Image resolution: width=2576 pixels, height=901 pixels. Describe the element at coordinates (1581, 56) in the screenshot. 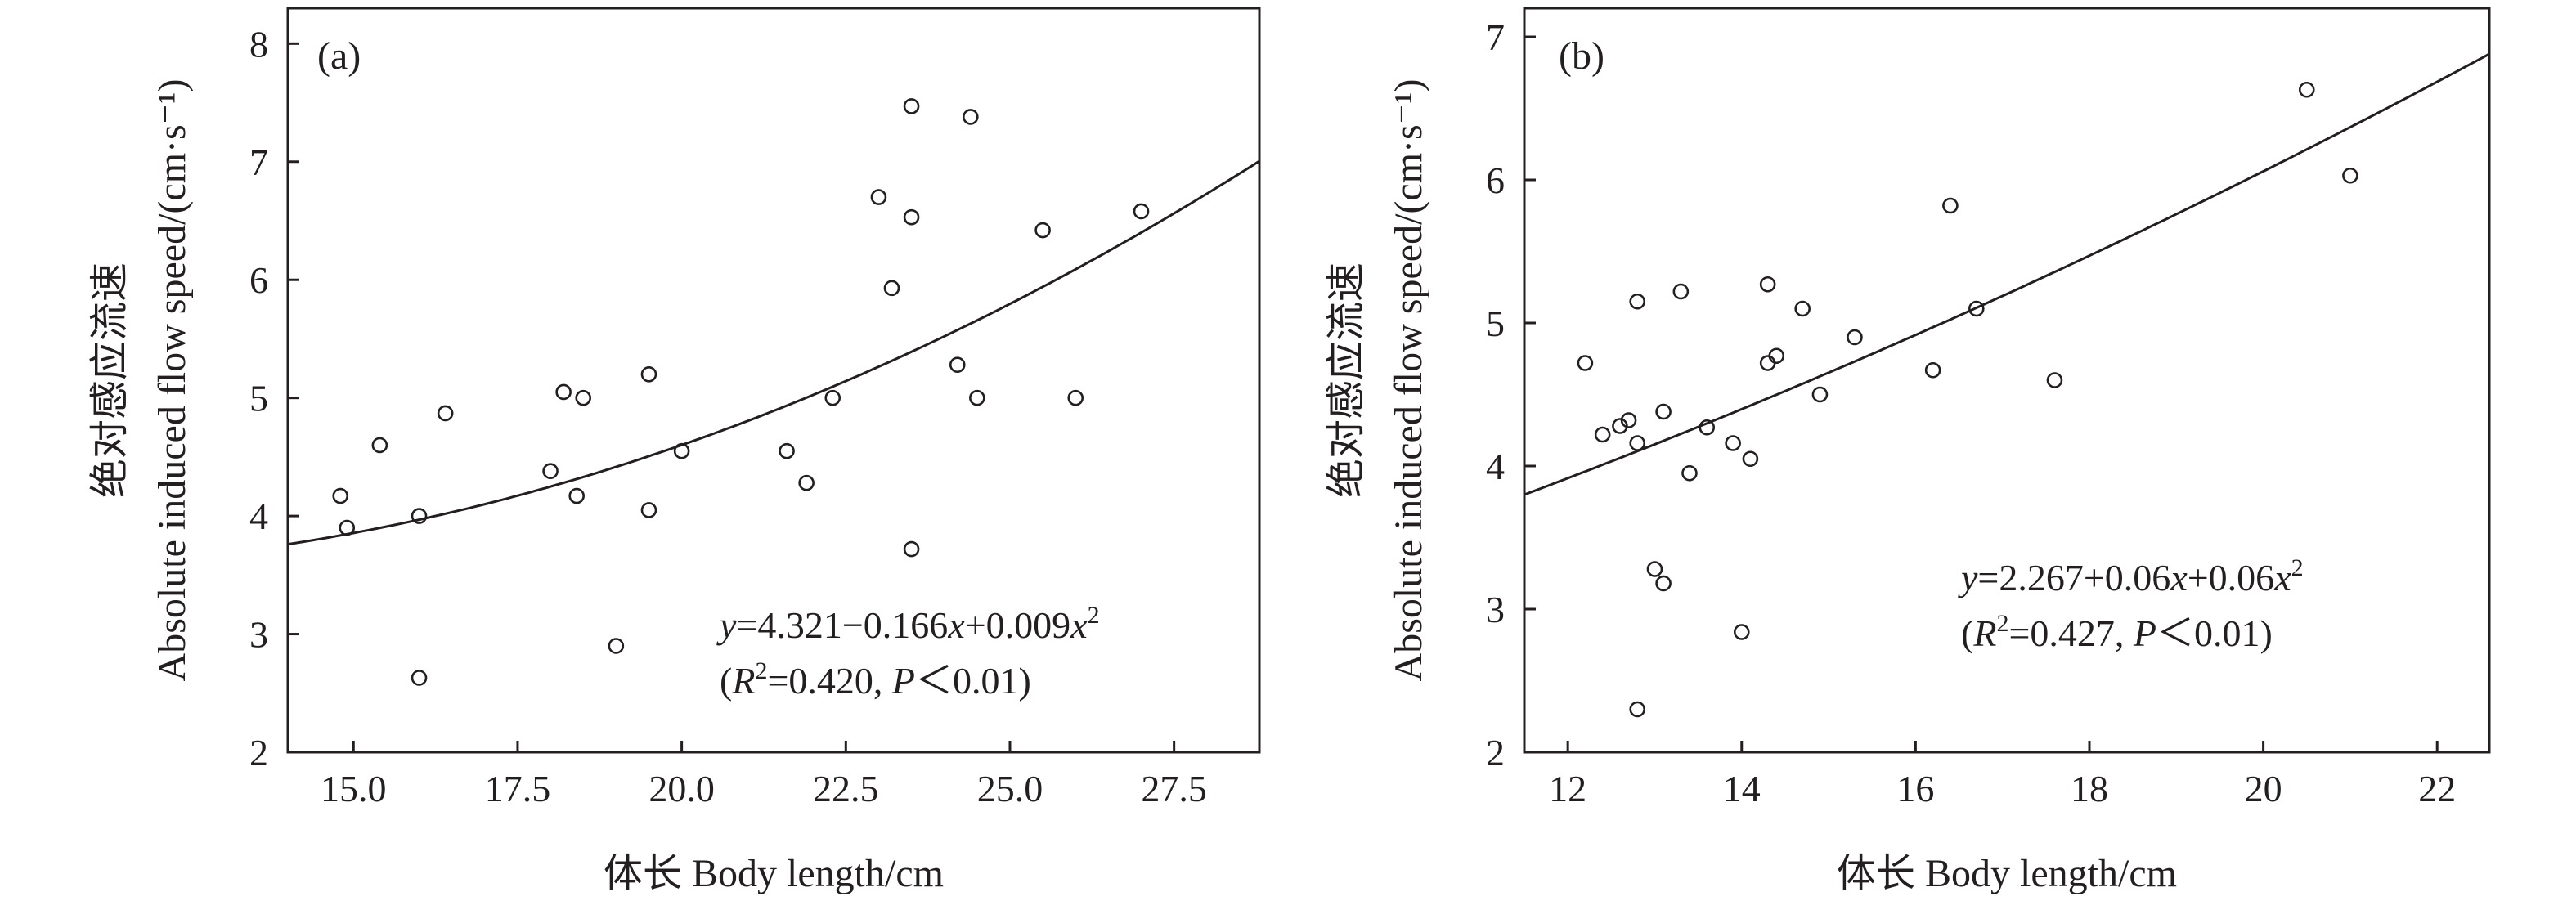

I see `panel-label-b: (b)` at that location.